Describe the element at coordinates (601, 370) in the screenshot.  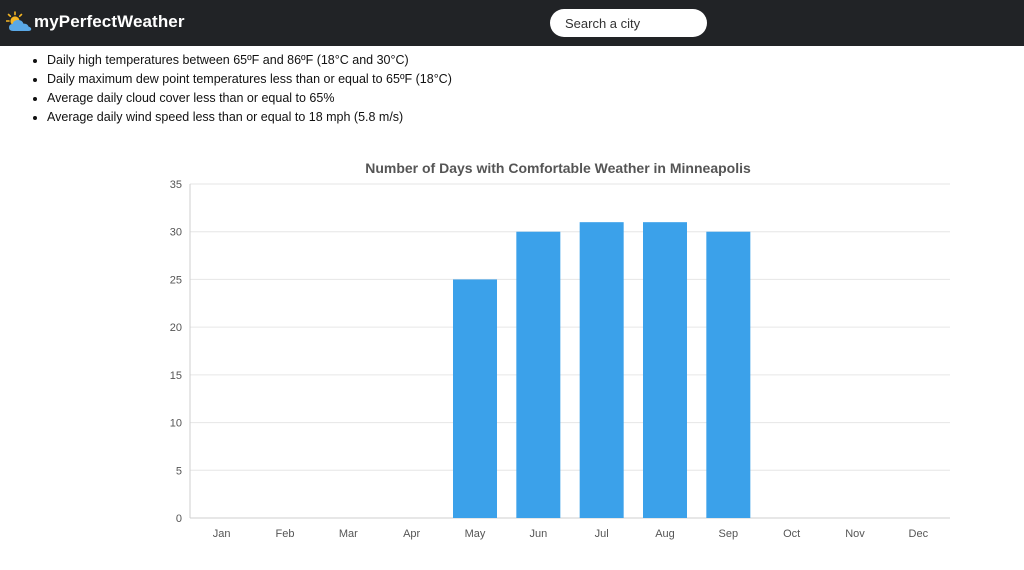
I see `bar-jul` at that location.